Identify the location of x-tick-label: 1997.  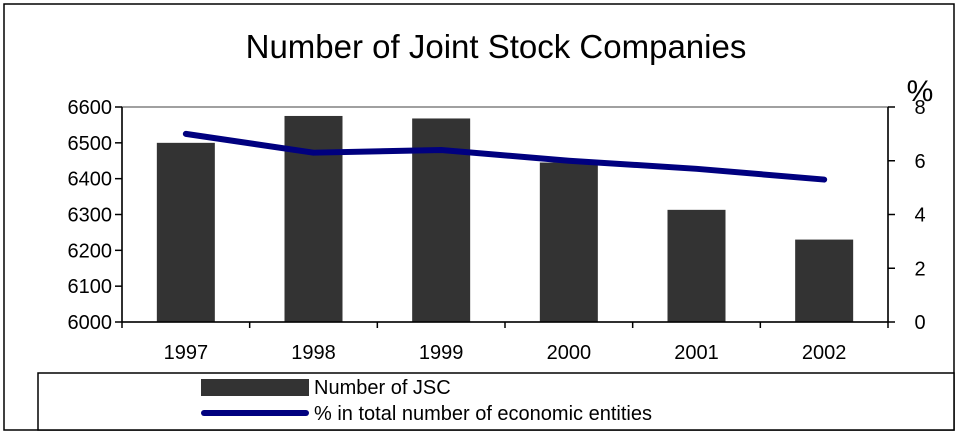
(186, 353).